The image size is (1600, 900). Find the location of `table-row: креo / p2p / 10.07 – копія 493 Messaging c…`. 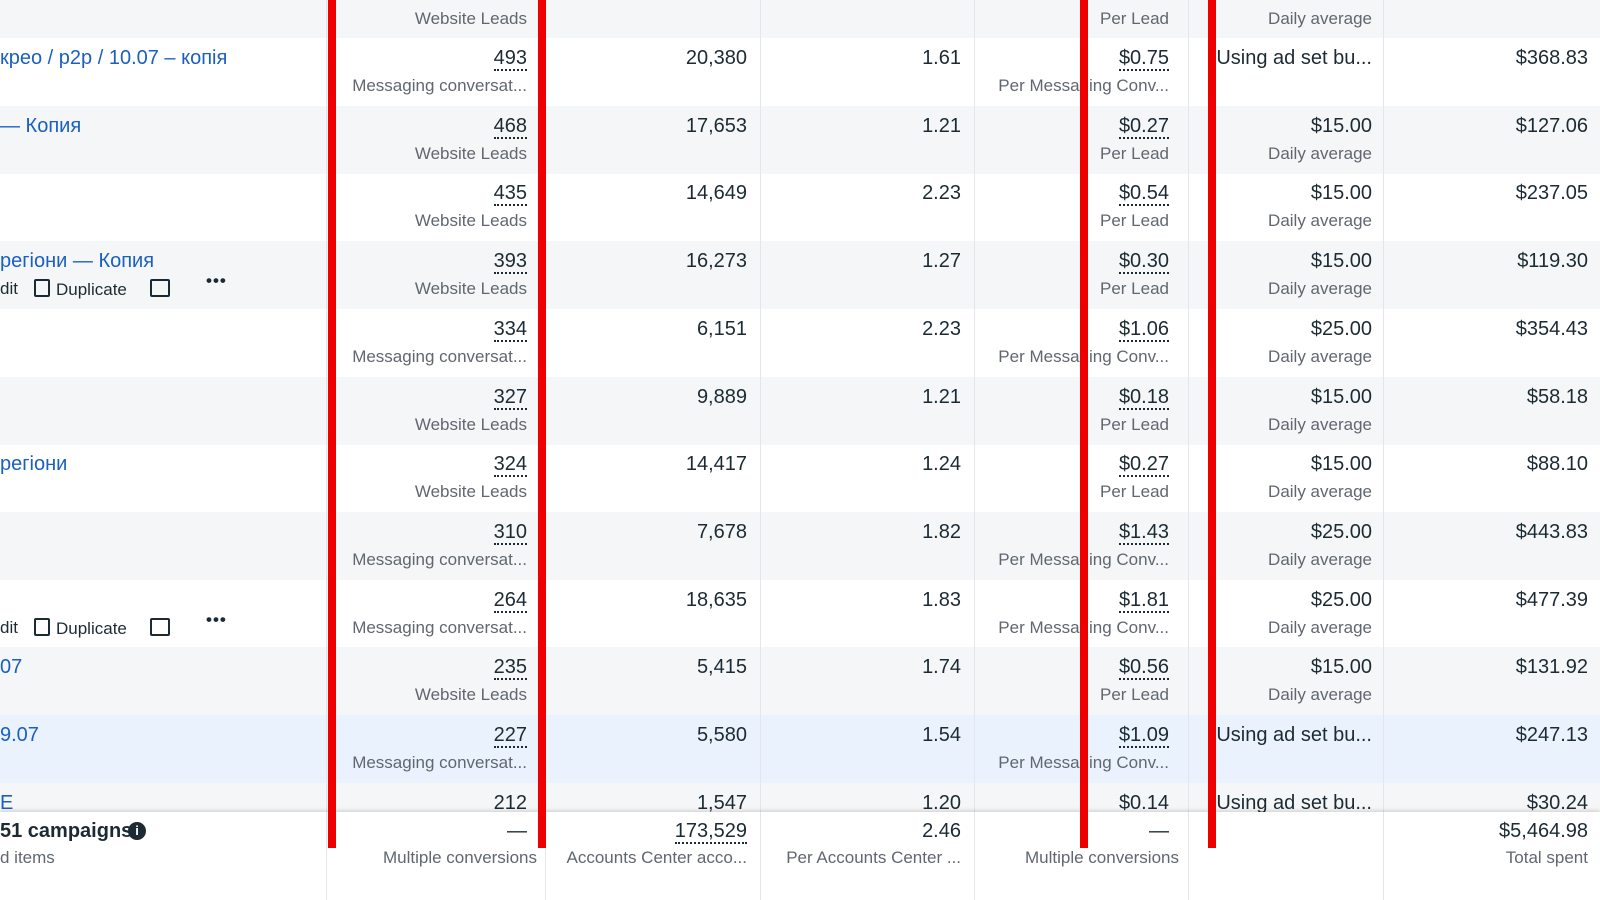

table-row: креo / p2p / 10.07 – копія 493 Messaging c… is located at coordinates (800, 72).